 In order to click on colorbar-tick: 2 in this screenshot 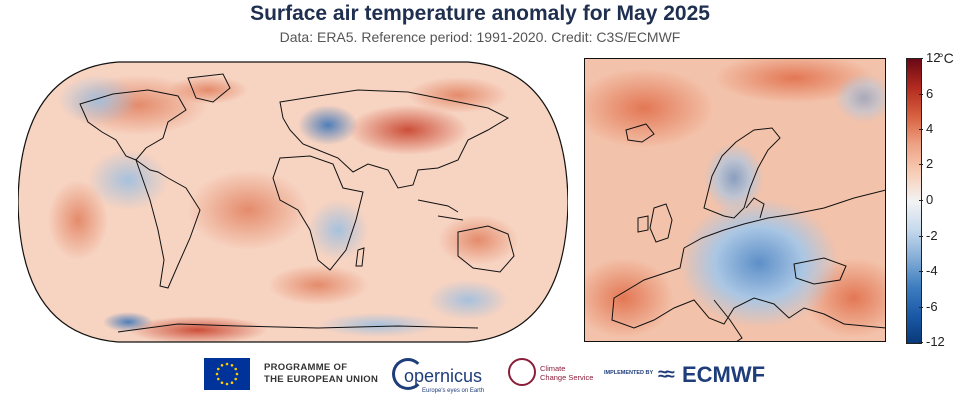, I will do `click(925, 163)`.